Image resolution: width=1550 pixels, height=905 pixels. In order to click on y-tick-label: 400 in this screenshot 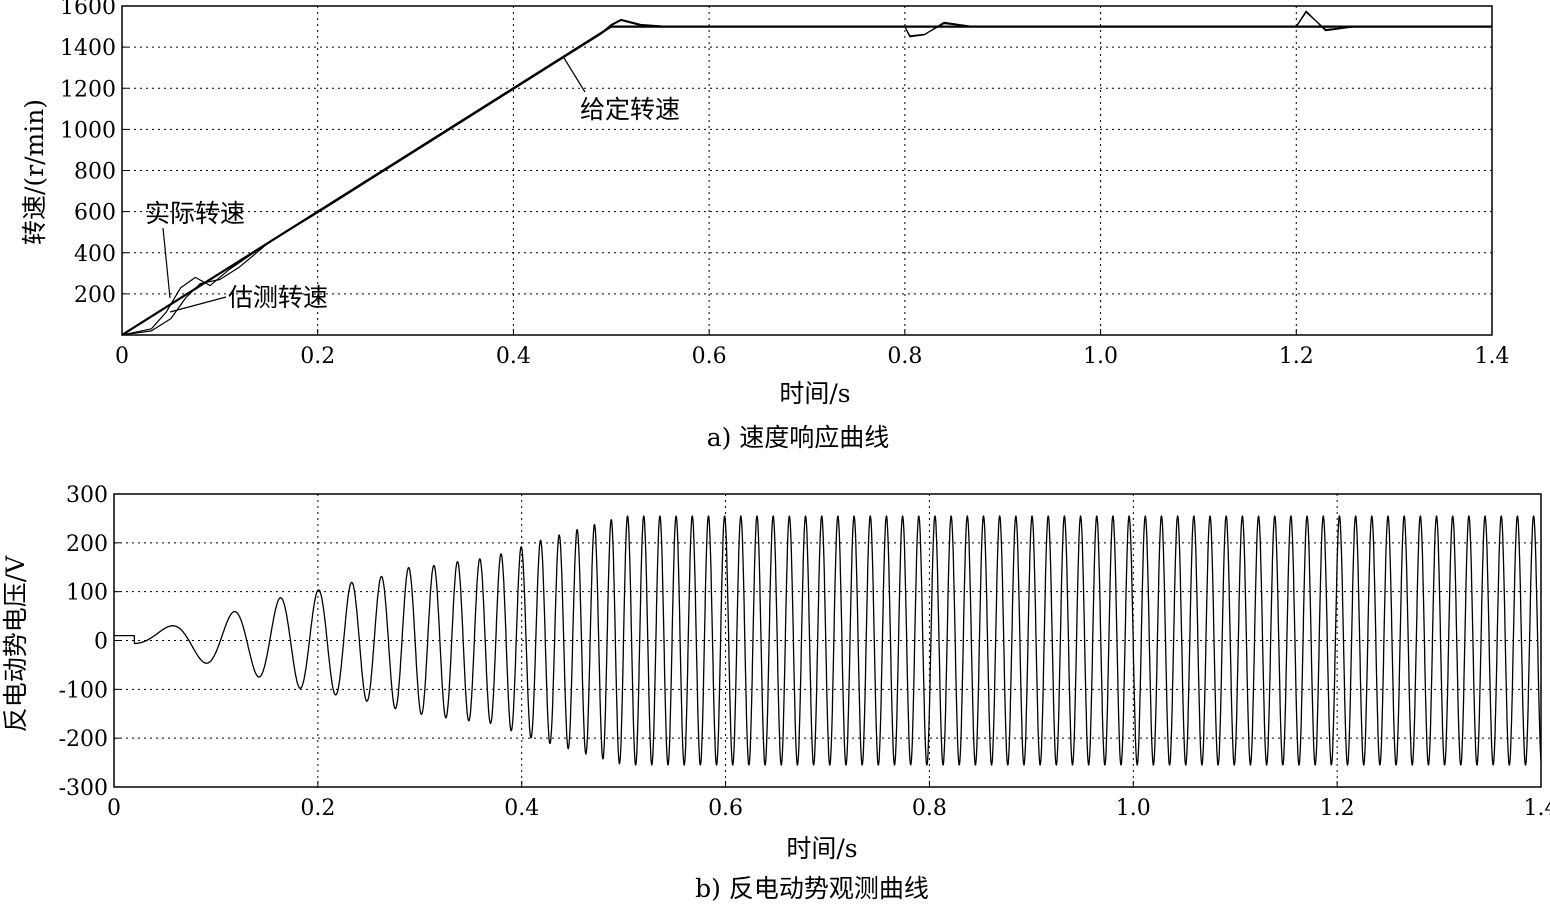, I will do `click(95, 254)`.